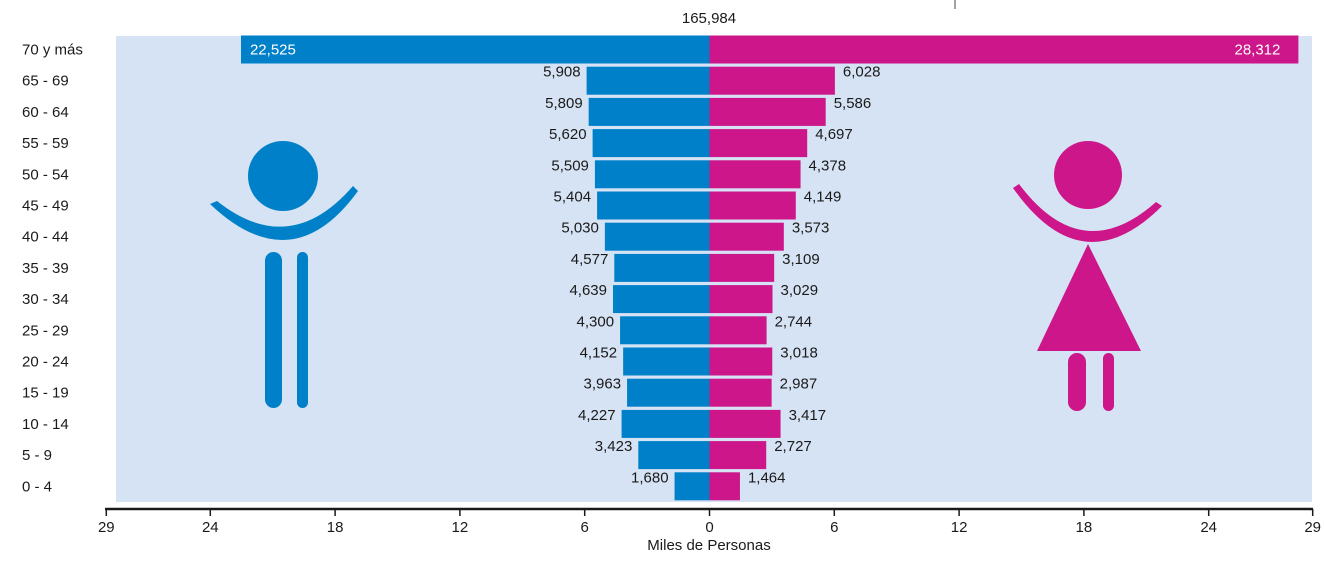 This screenshot has height=562, width=1324. I want to click on data-label-right: 1,464, so click(767, 477).